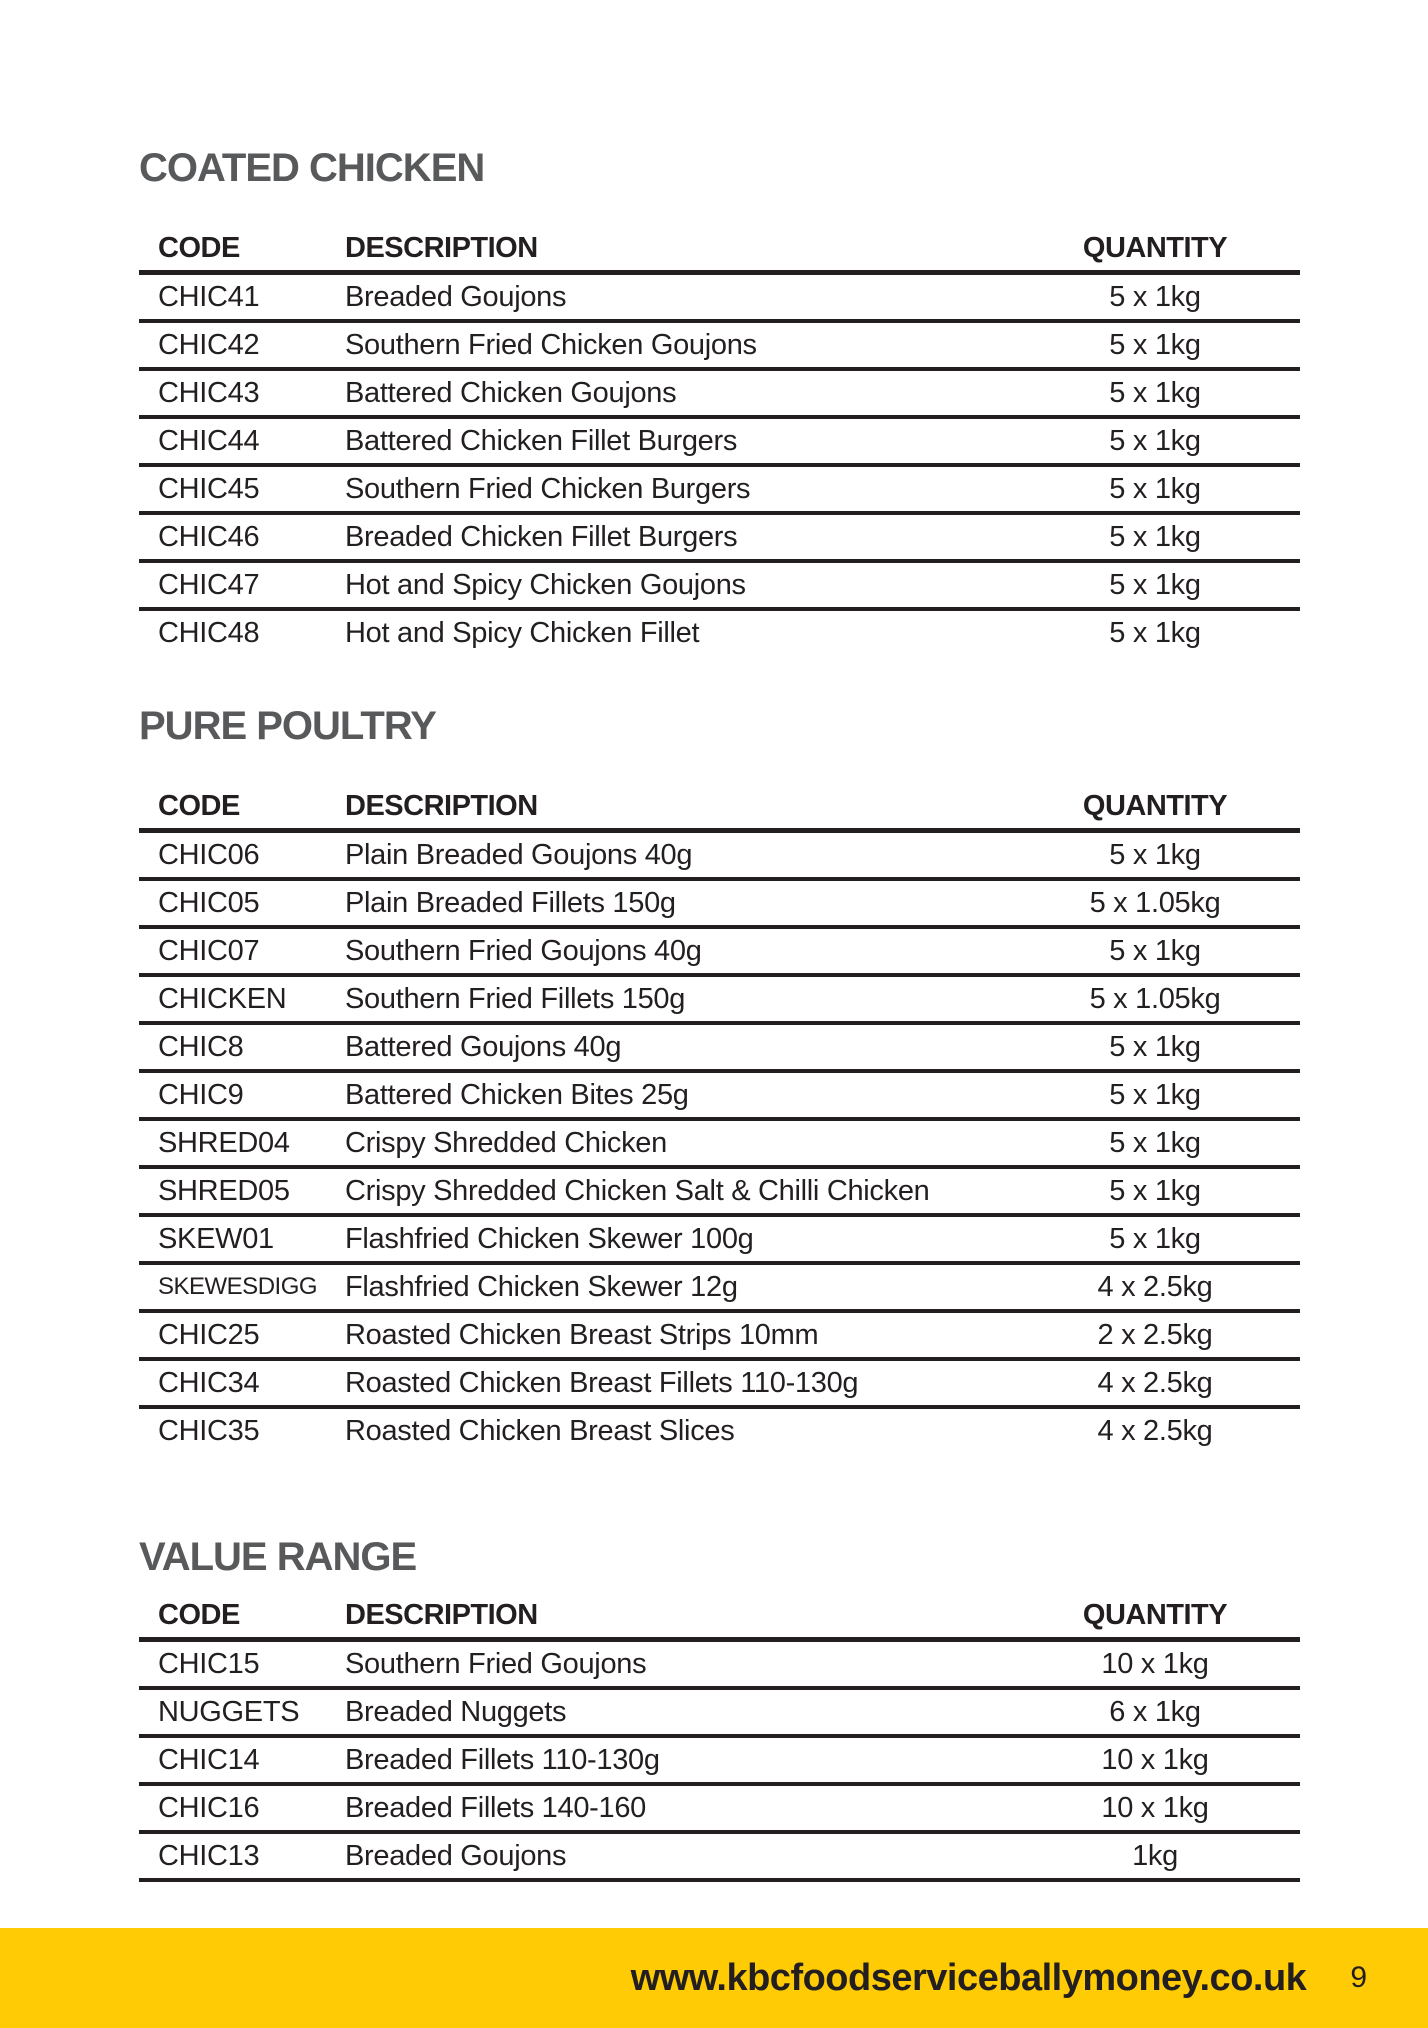  I want to click on product-quantity: 1kg, so click(1155, 1855).